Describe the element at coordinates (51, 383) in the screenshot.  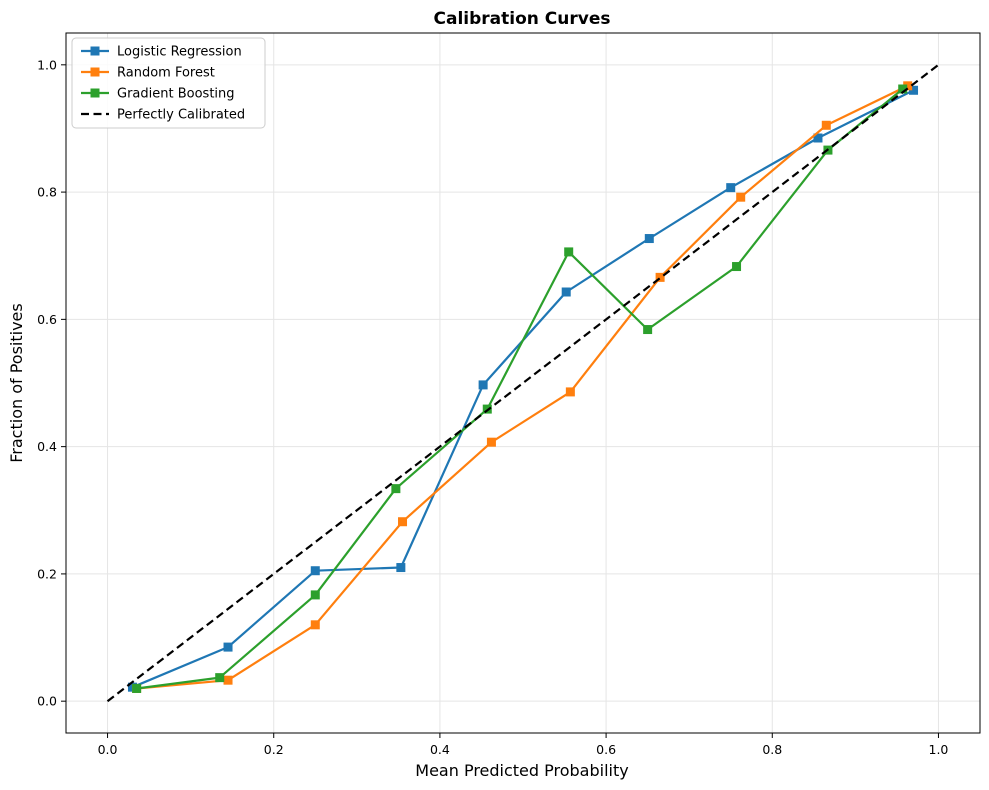
I see `y-axis: 0.0 0.2 0.4 0.6 0.8 1.0` at that location.